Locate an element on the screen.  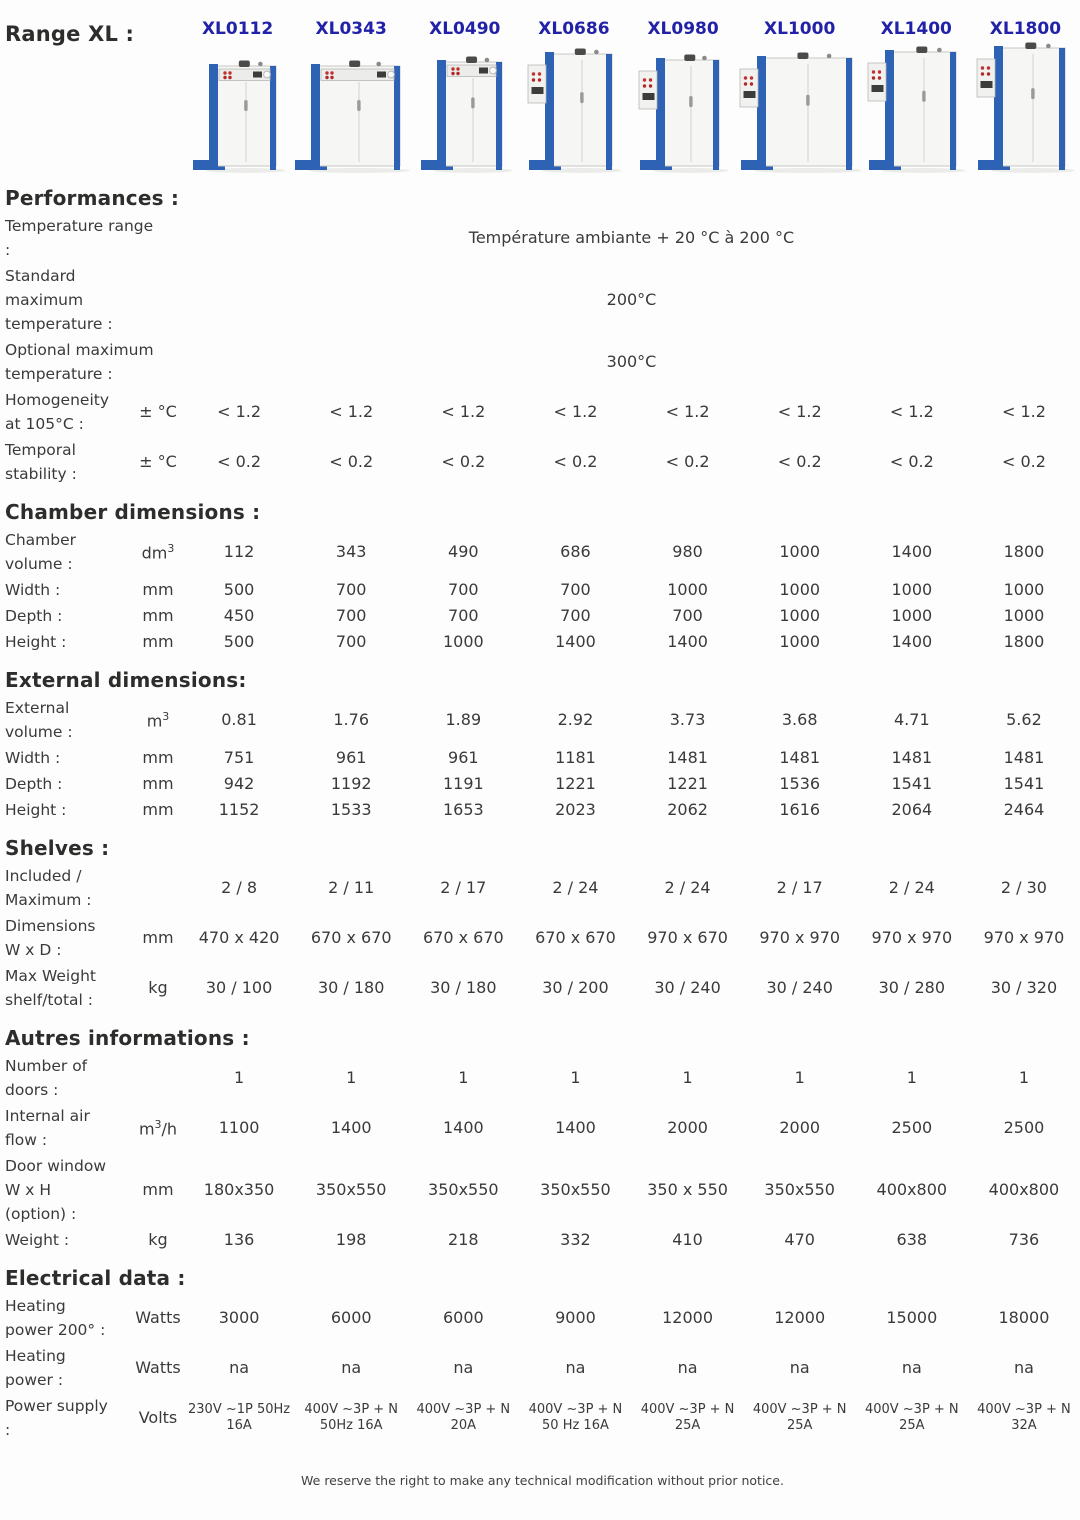
row-unit-chamber-volume: dm3 is located at coordinates (158, 551).